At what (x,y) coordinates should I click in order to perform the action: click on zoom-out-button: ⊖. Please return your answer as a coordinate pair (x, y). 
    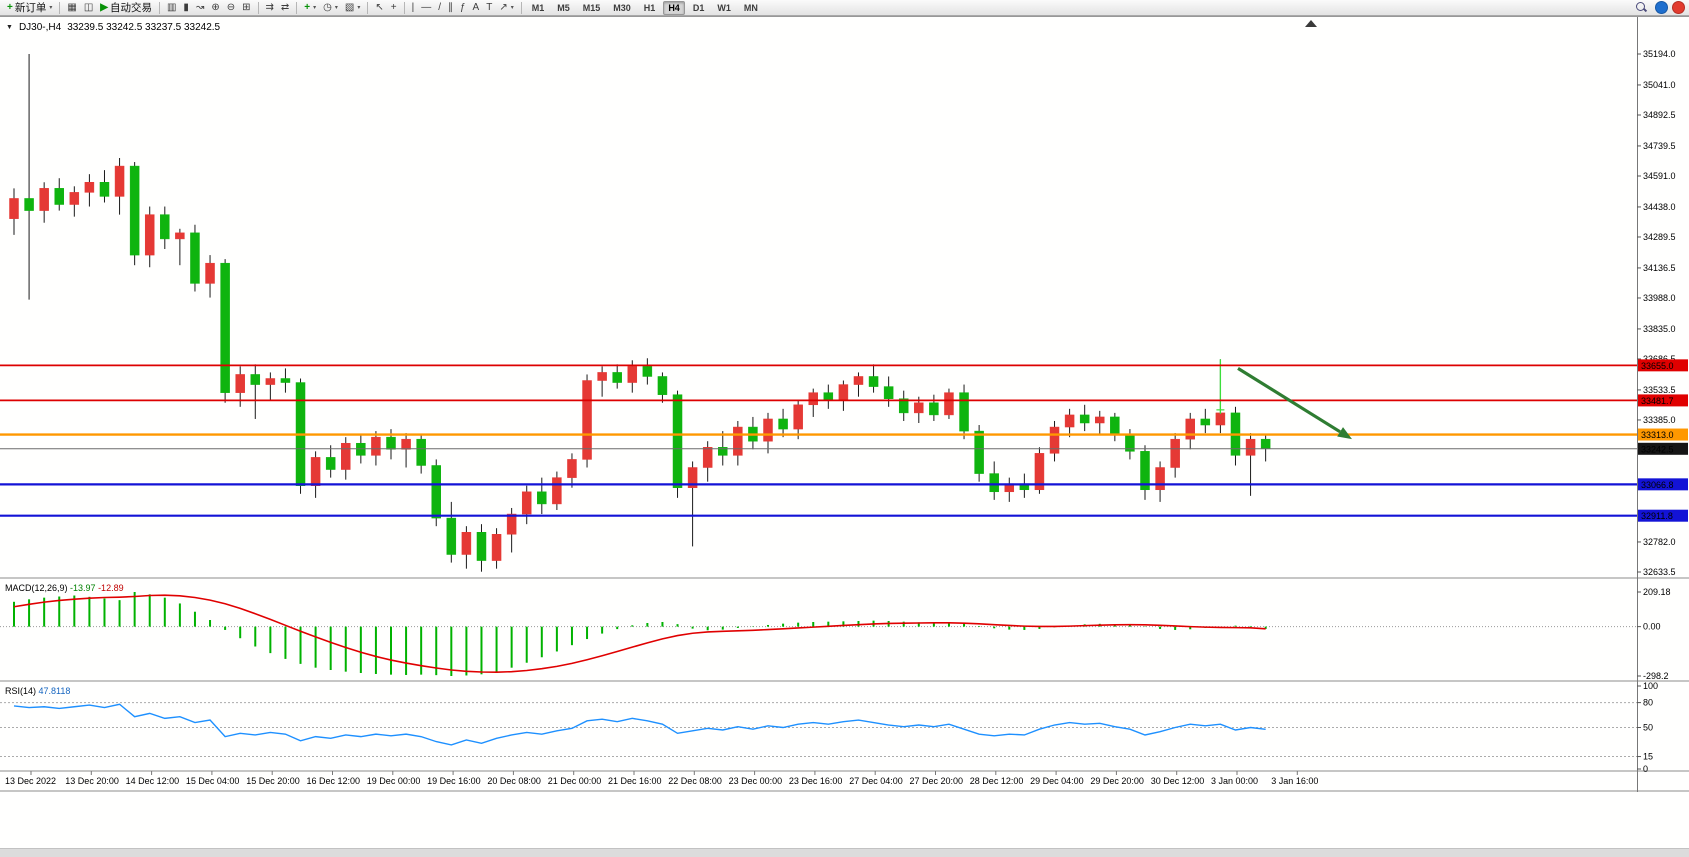
    Looking at the image, I should click on (231, 7).